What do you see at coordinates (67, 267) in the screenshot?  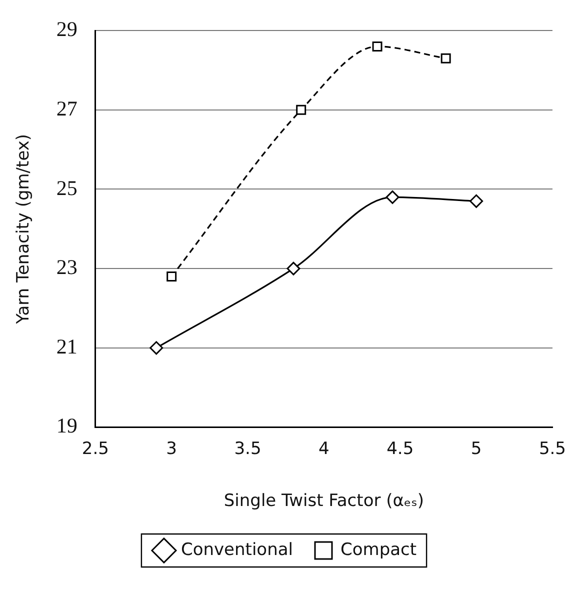 I see `y-tick-label: 23` at bounding box center [67, 267].